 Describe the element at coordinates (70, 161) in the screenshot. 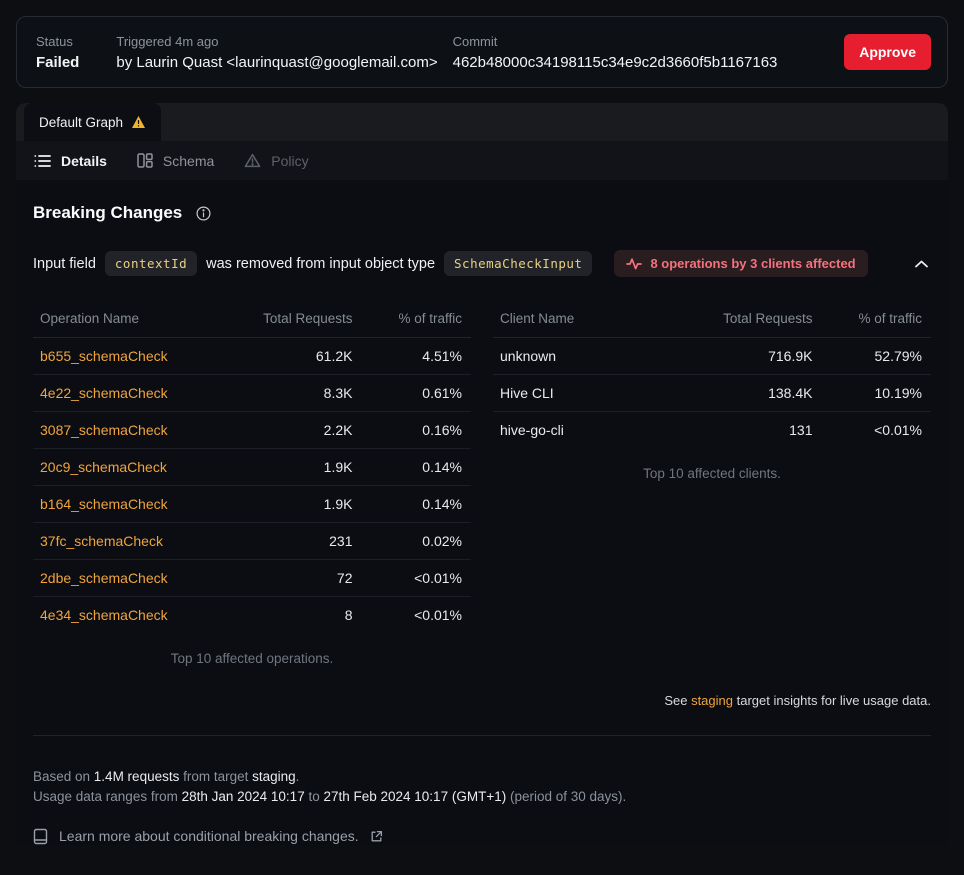

I see `tab-details: Details` at that location.